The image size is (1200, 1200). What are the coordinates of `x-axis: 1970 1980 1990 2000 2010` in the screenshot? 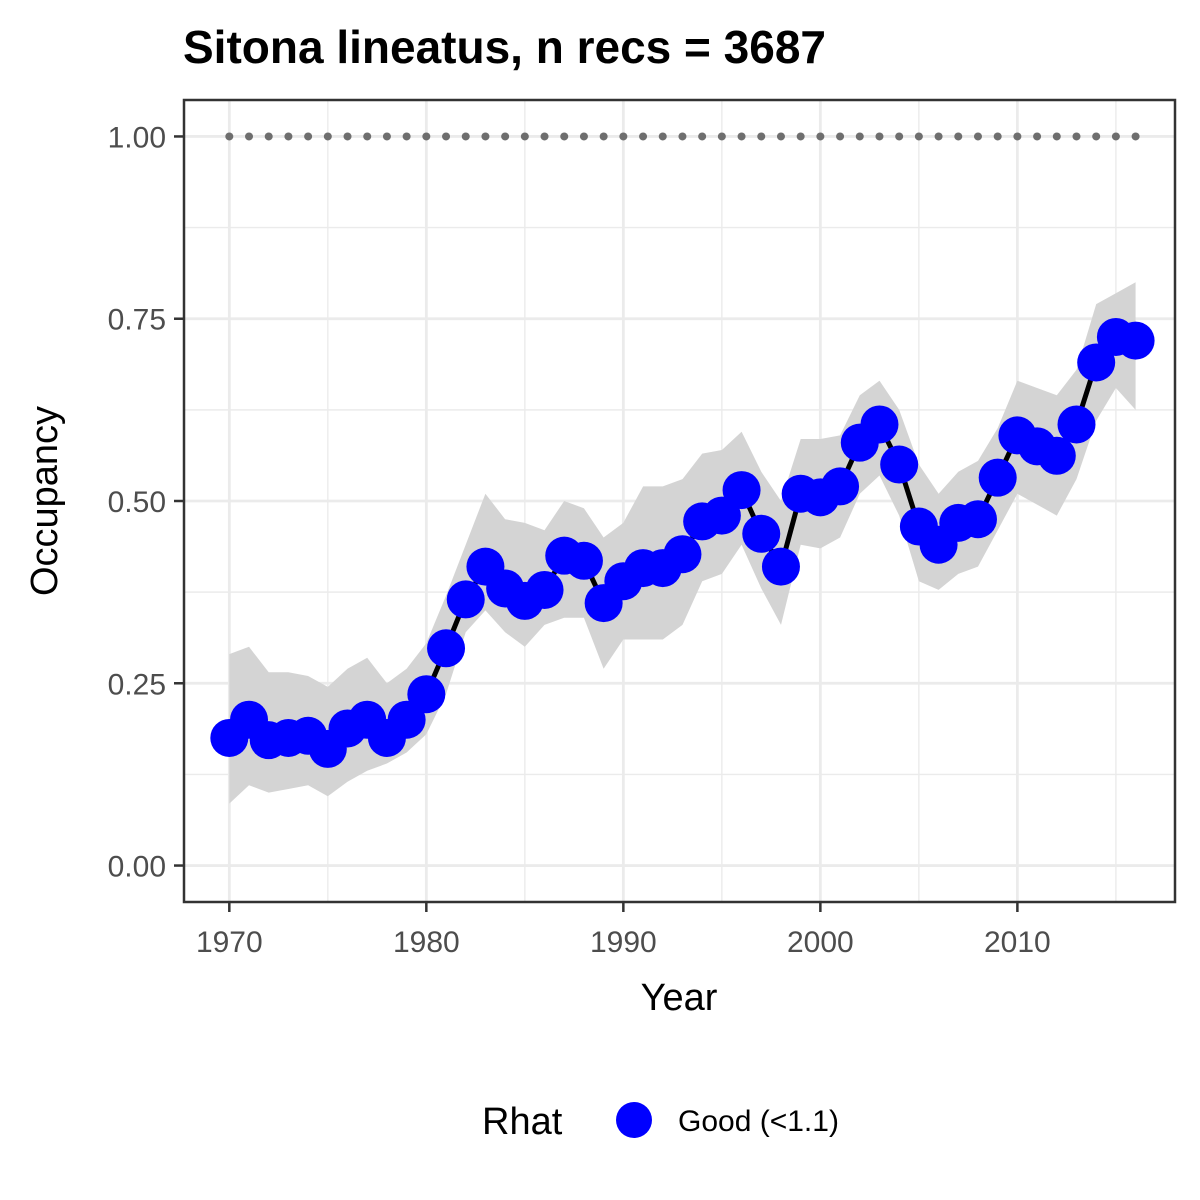 It's located at (623, 930).